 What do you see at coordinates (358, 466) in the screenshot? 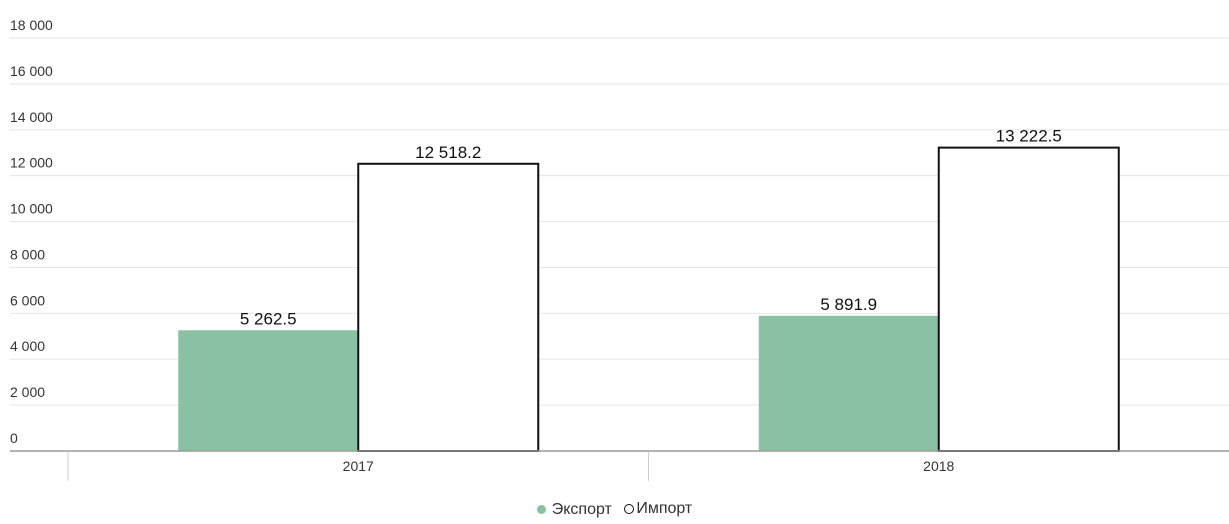
I see `x-tick-label: 2017` at bounding box center [358, 466].